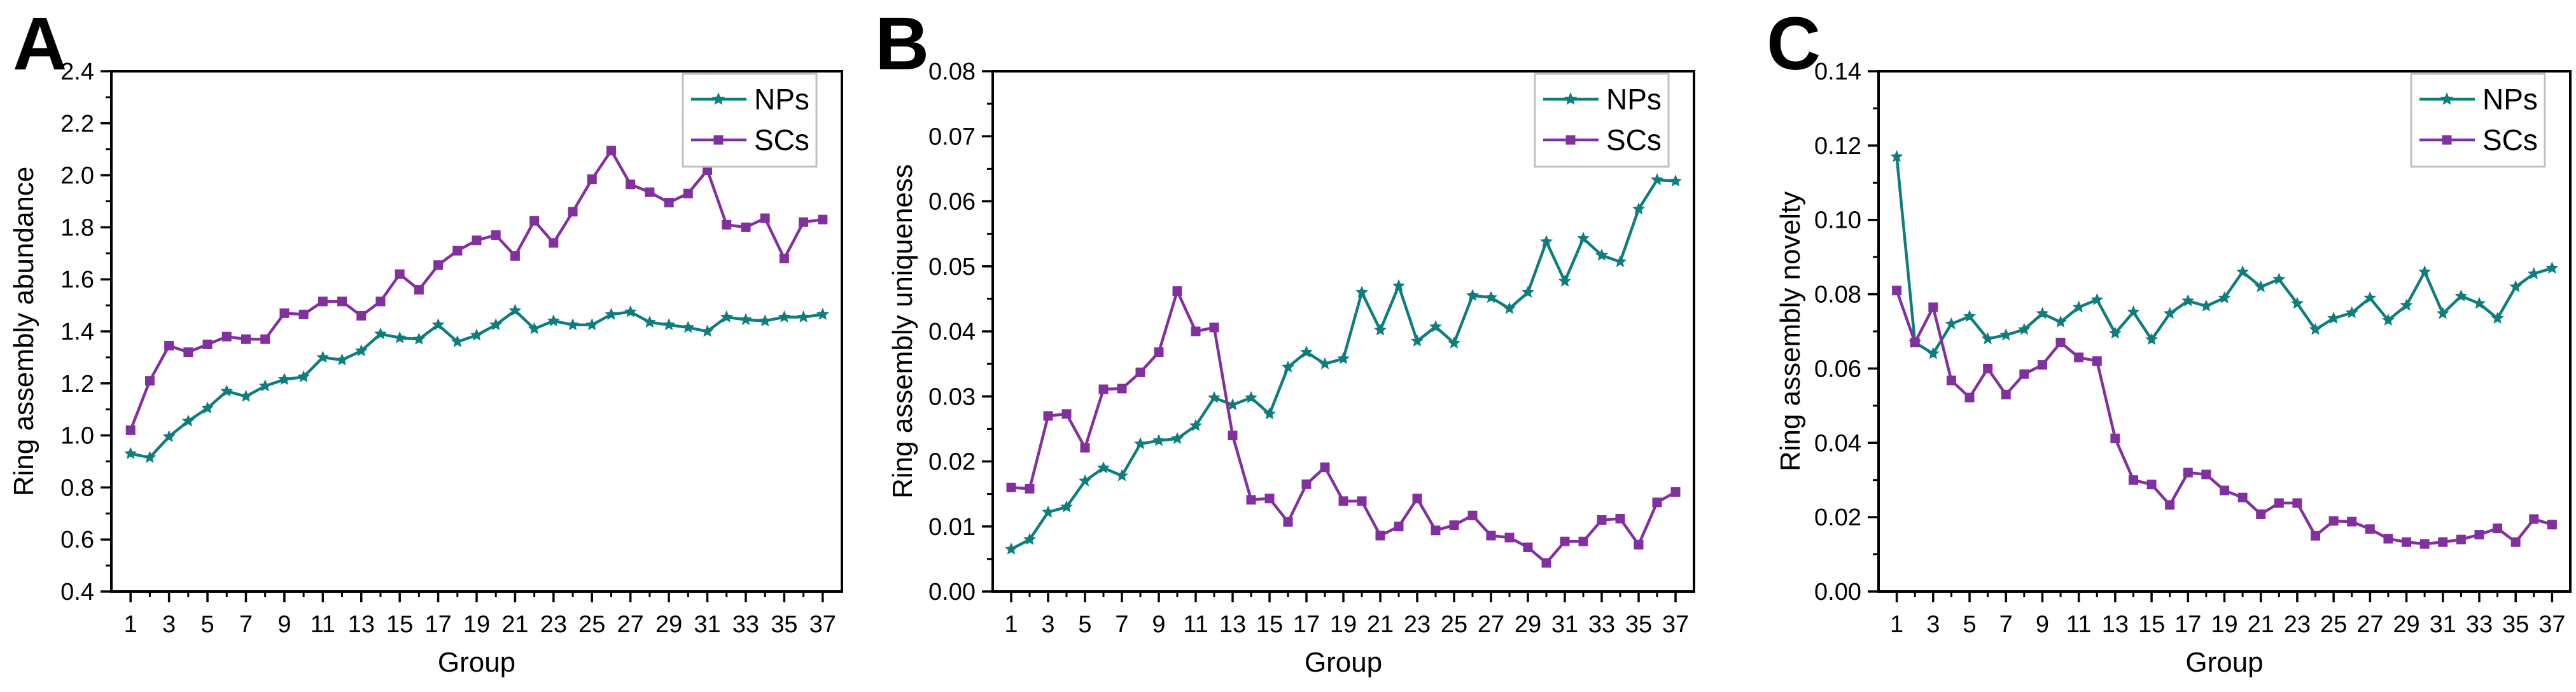 Image resolution: width=2576 pixels, height=692 pixels. Describe the element at coordinates (361, 624) in the screenshot. I see `x-tick-label: 13` at that location.